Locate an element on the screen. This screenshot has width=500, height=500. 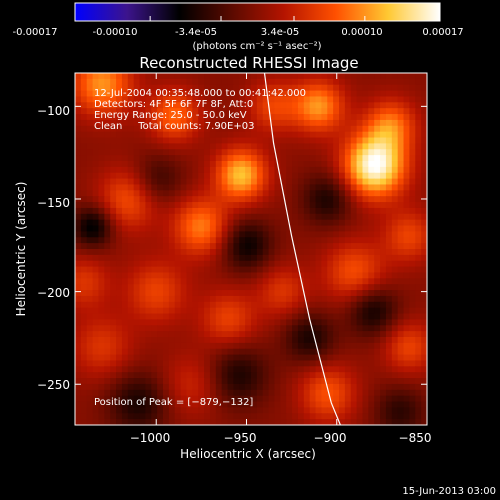
x-tick-label: −900 is located at coordinates (330, 438).